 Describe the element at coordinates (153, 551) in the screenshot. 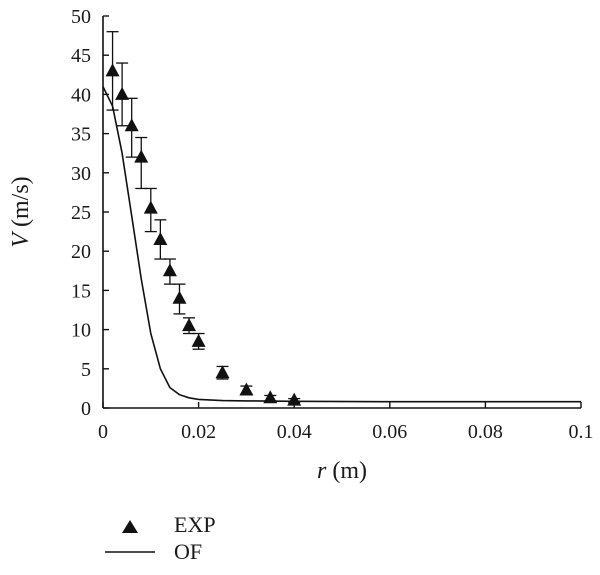

I see `legend-item-of: OF` at that location.